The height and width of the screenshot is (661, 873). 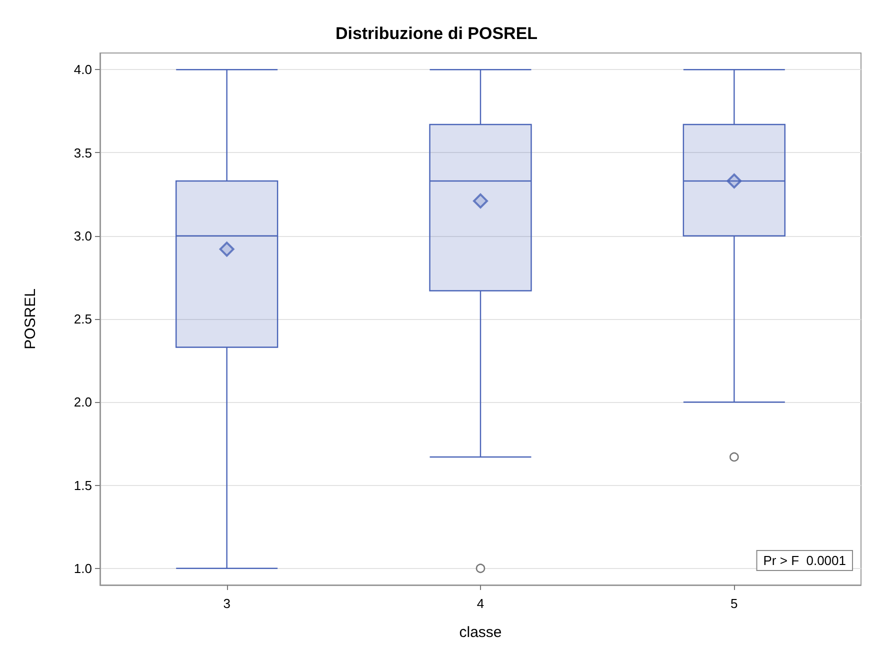 I want to click on y-tick-label: 3.5, so click(x=83, y=152).